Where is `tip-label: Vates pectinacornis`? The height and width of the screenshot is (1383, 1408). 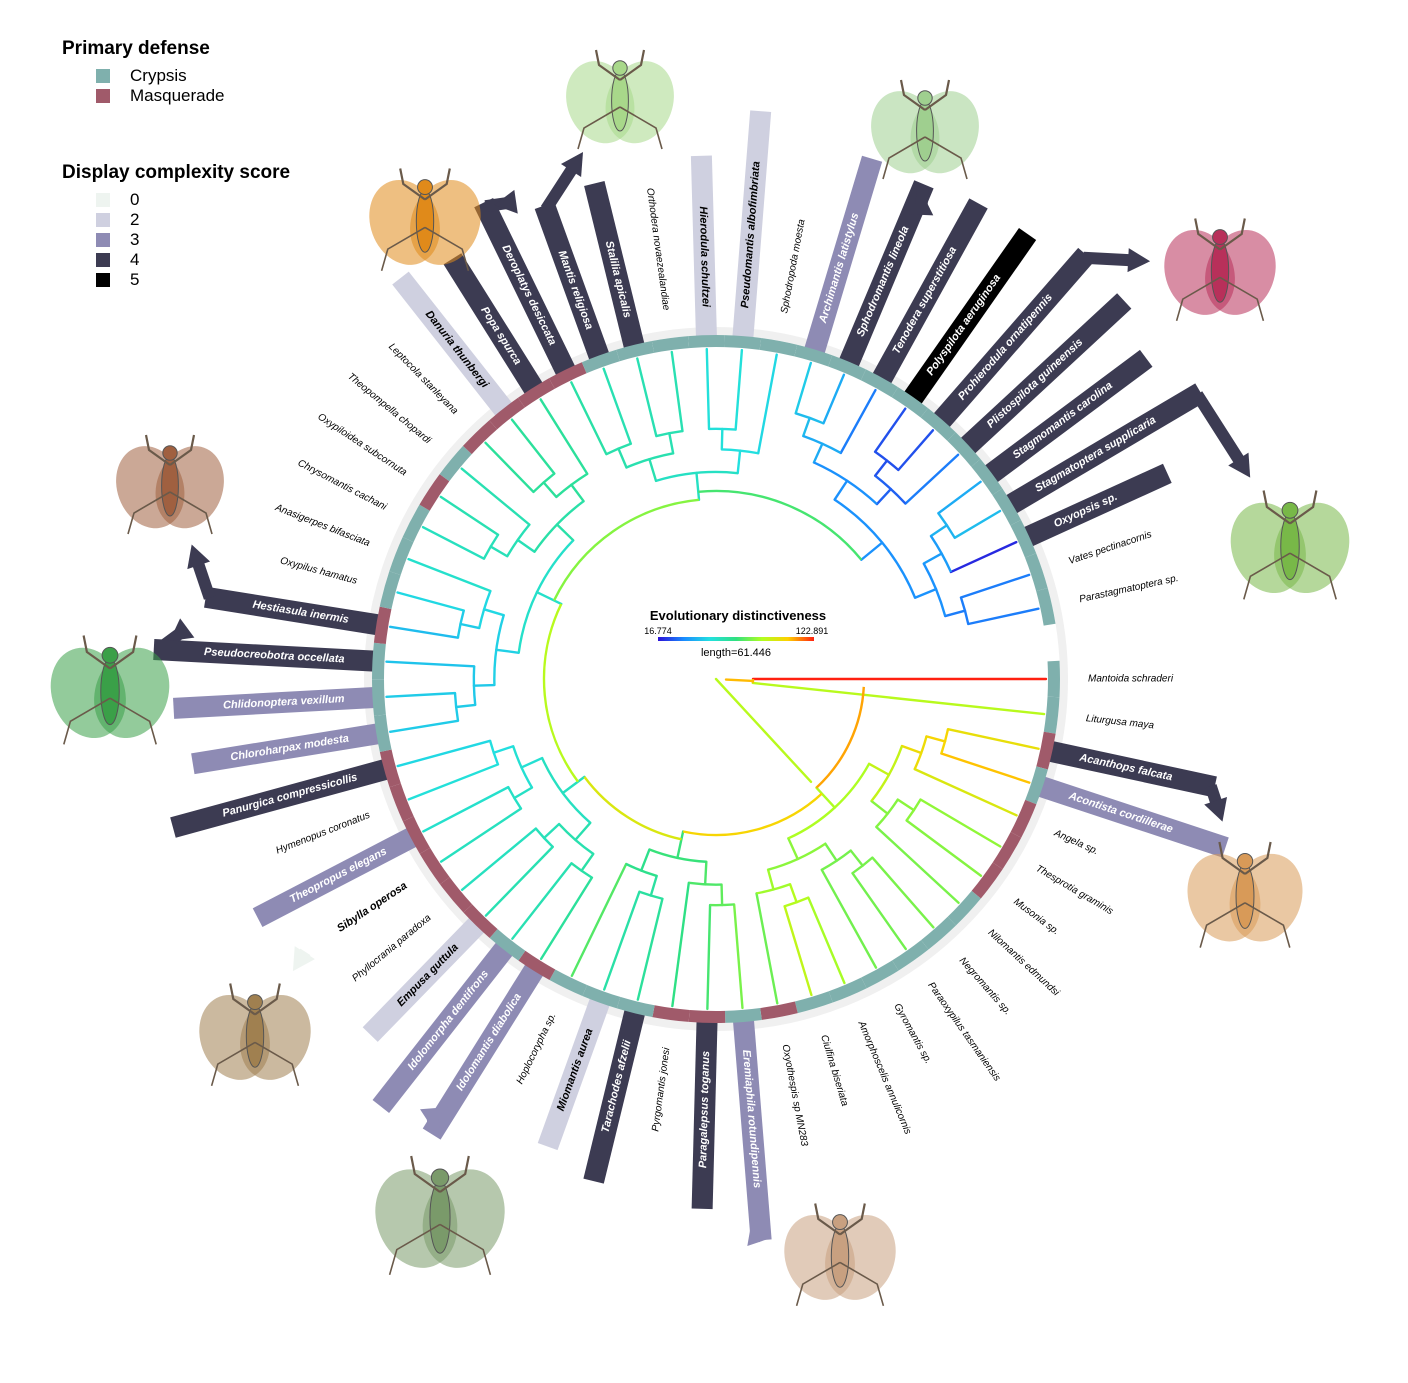 tip-label: Vates pectinacornis is located at coordinates (1110, 548).